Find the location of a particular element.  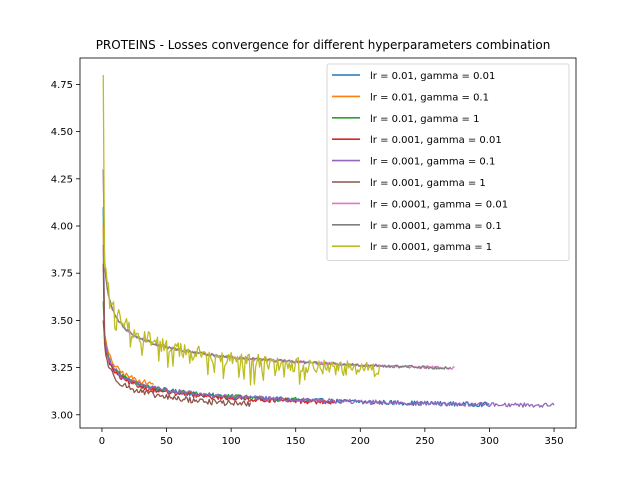

y-axis: 3.00 3.25 3.50 3.75 4.00 4.25 4.50 4.75 is located at coordinates (65, 250).